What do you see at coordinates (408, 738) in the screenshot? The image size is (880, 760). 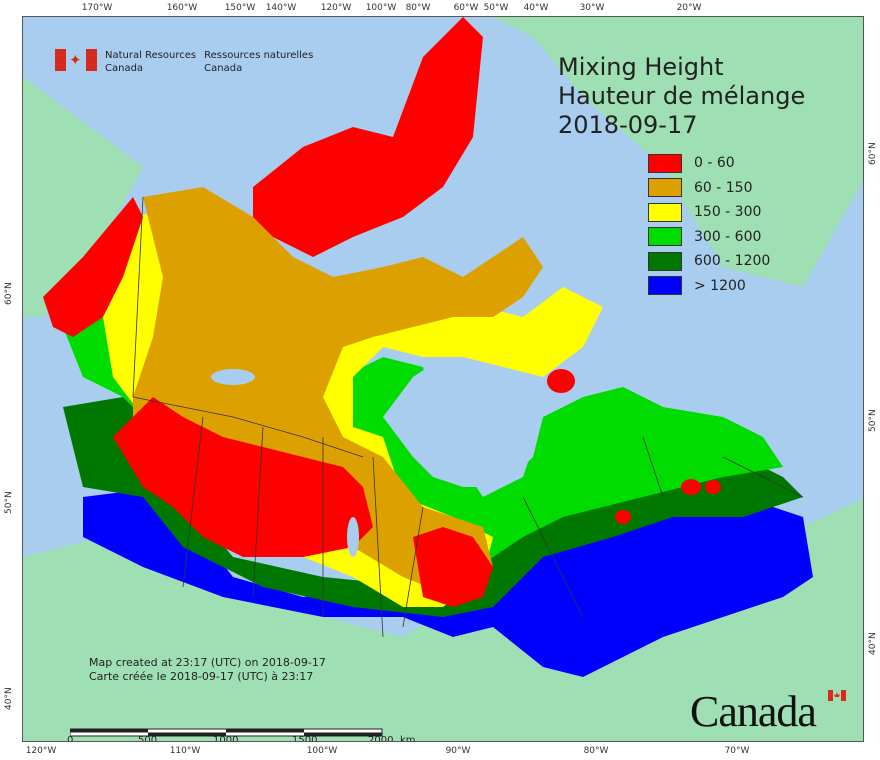 I see `scale-unit: km` at bounding box center [408, 738].